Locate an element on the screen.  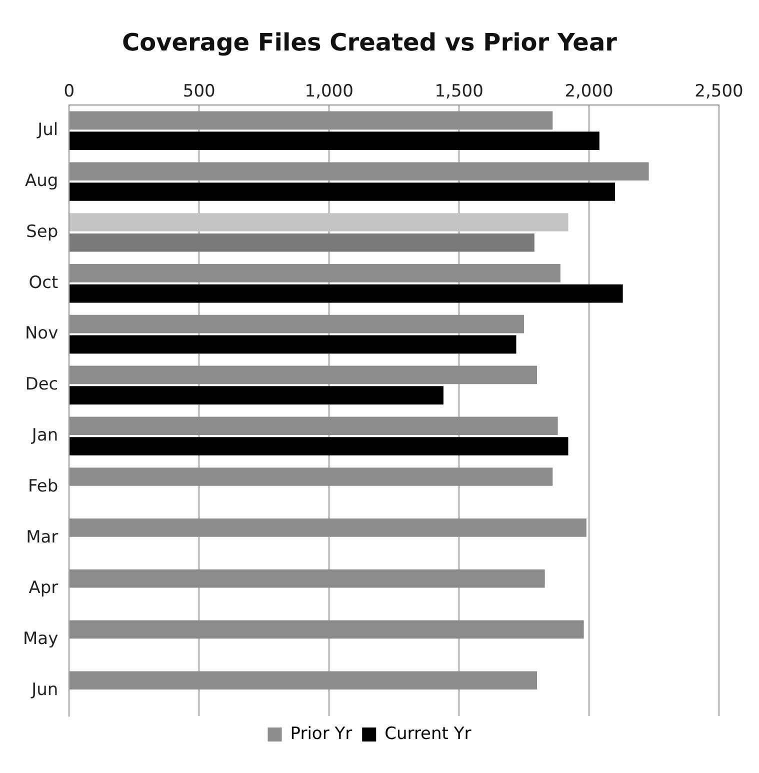
y-tick-label: Jun is located at coordinates (44, 690).